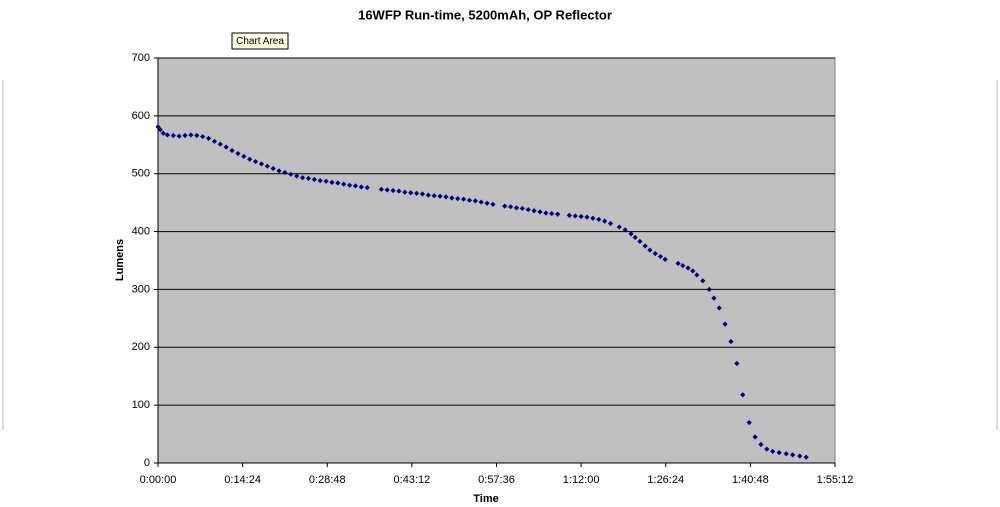 The width and height of the screenshot is (1000, 507). I want to click on x-tick-label: 0:57:36, so click(496, 480).